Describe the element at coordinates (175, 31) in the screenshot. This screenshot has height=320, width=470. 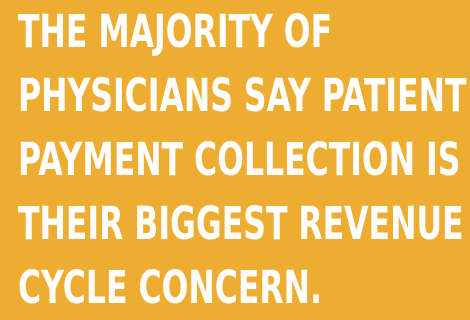
I see `headline-line-1: THE MAJORITY OF` at that location.